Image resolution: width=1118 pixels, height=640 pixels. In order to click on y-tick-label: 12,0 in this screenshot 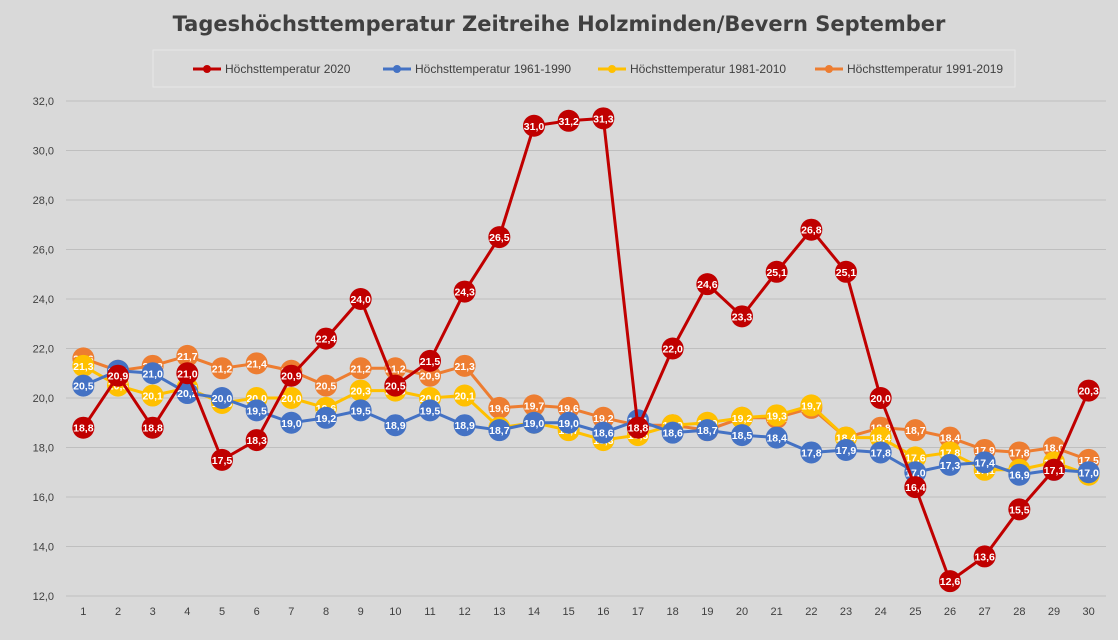, I will do `click(43, 597)`.